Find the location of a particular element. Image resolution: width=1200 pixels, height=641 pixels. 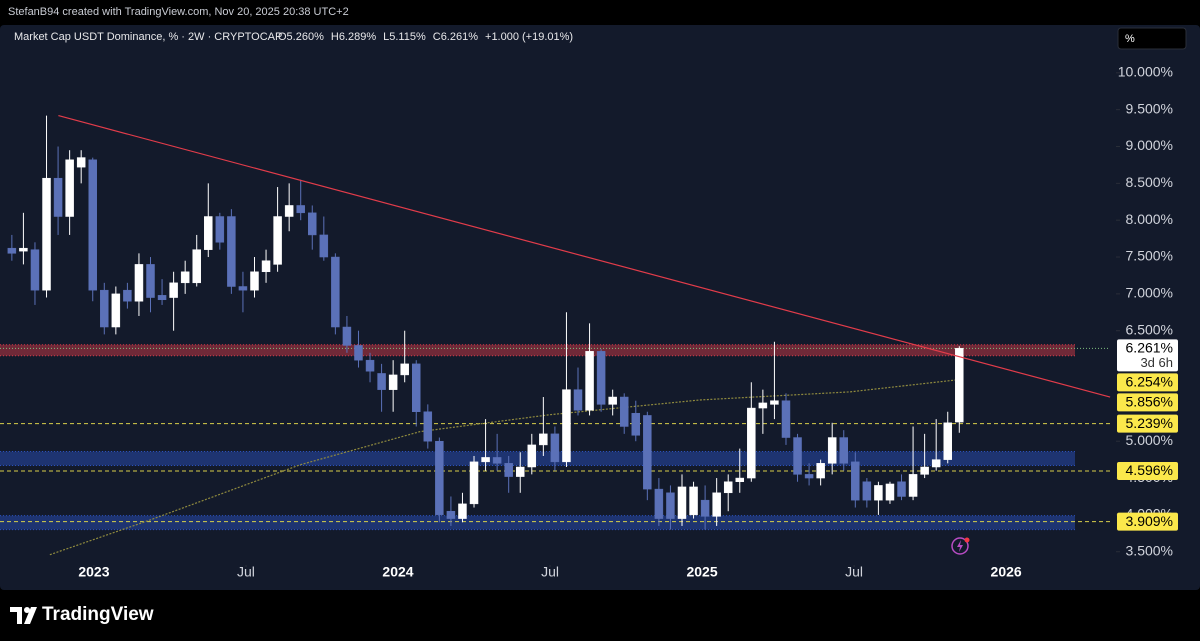

y-tick-label: 7.000% is located at coordinates (1149, 293).